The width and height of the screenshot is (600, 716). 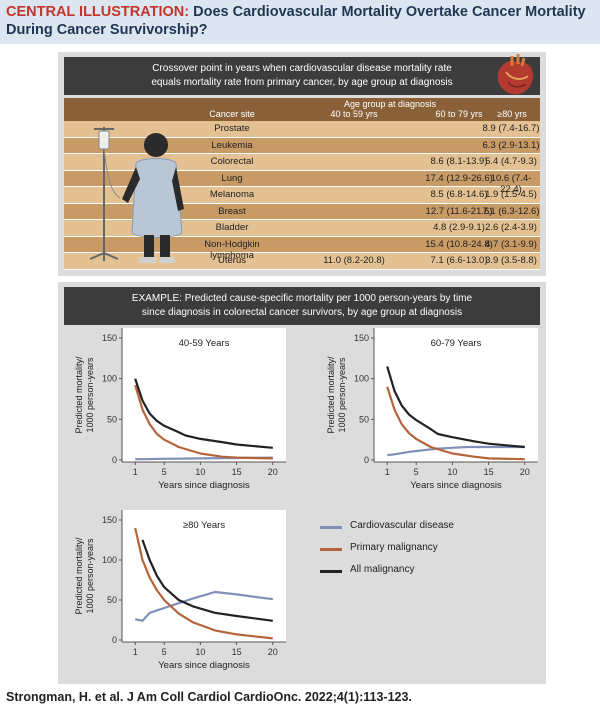 I want to click on crossover-cell: 8.9 (7.4-16.7), so click(x=511, y=128).